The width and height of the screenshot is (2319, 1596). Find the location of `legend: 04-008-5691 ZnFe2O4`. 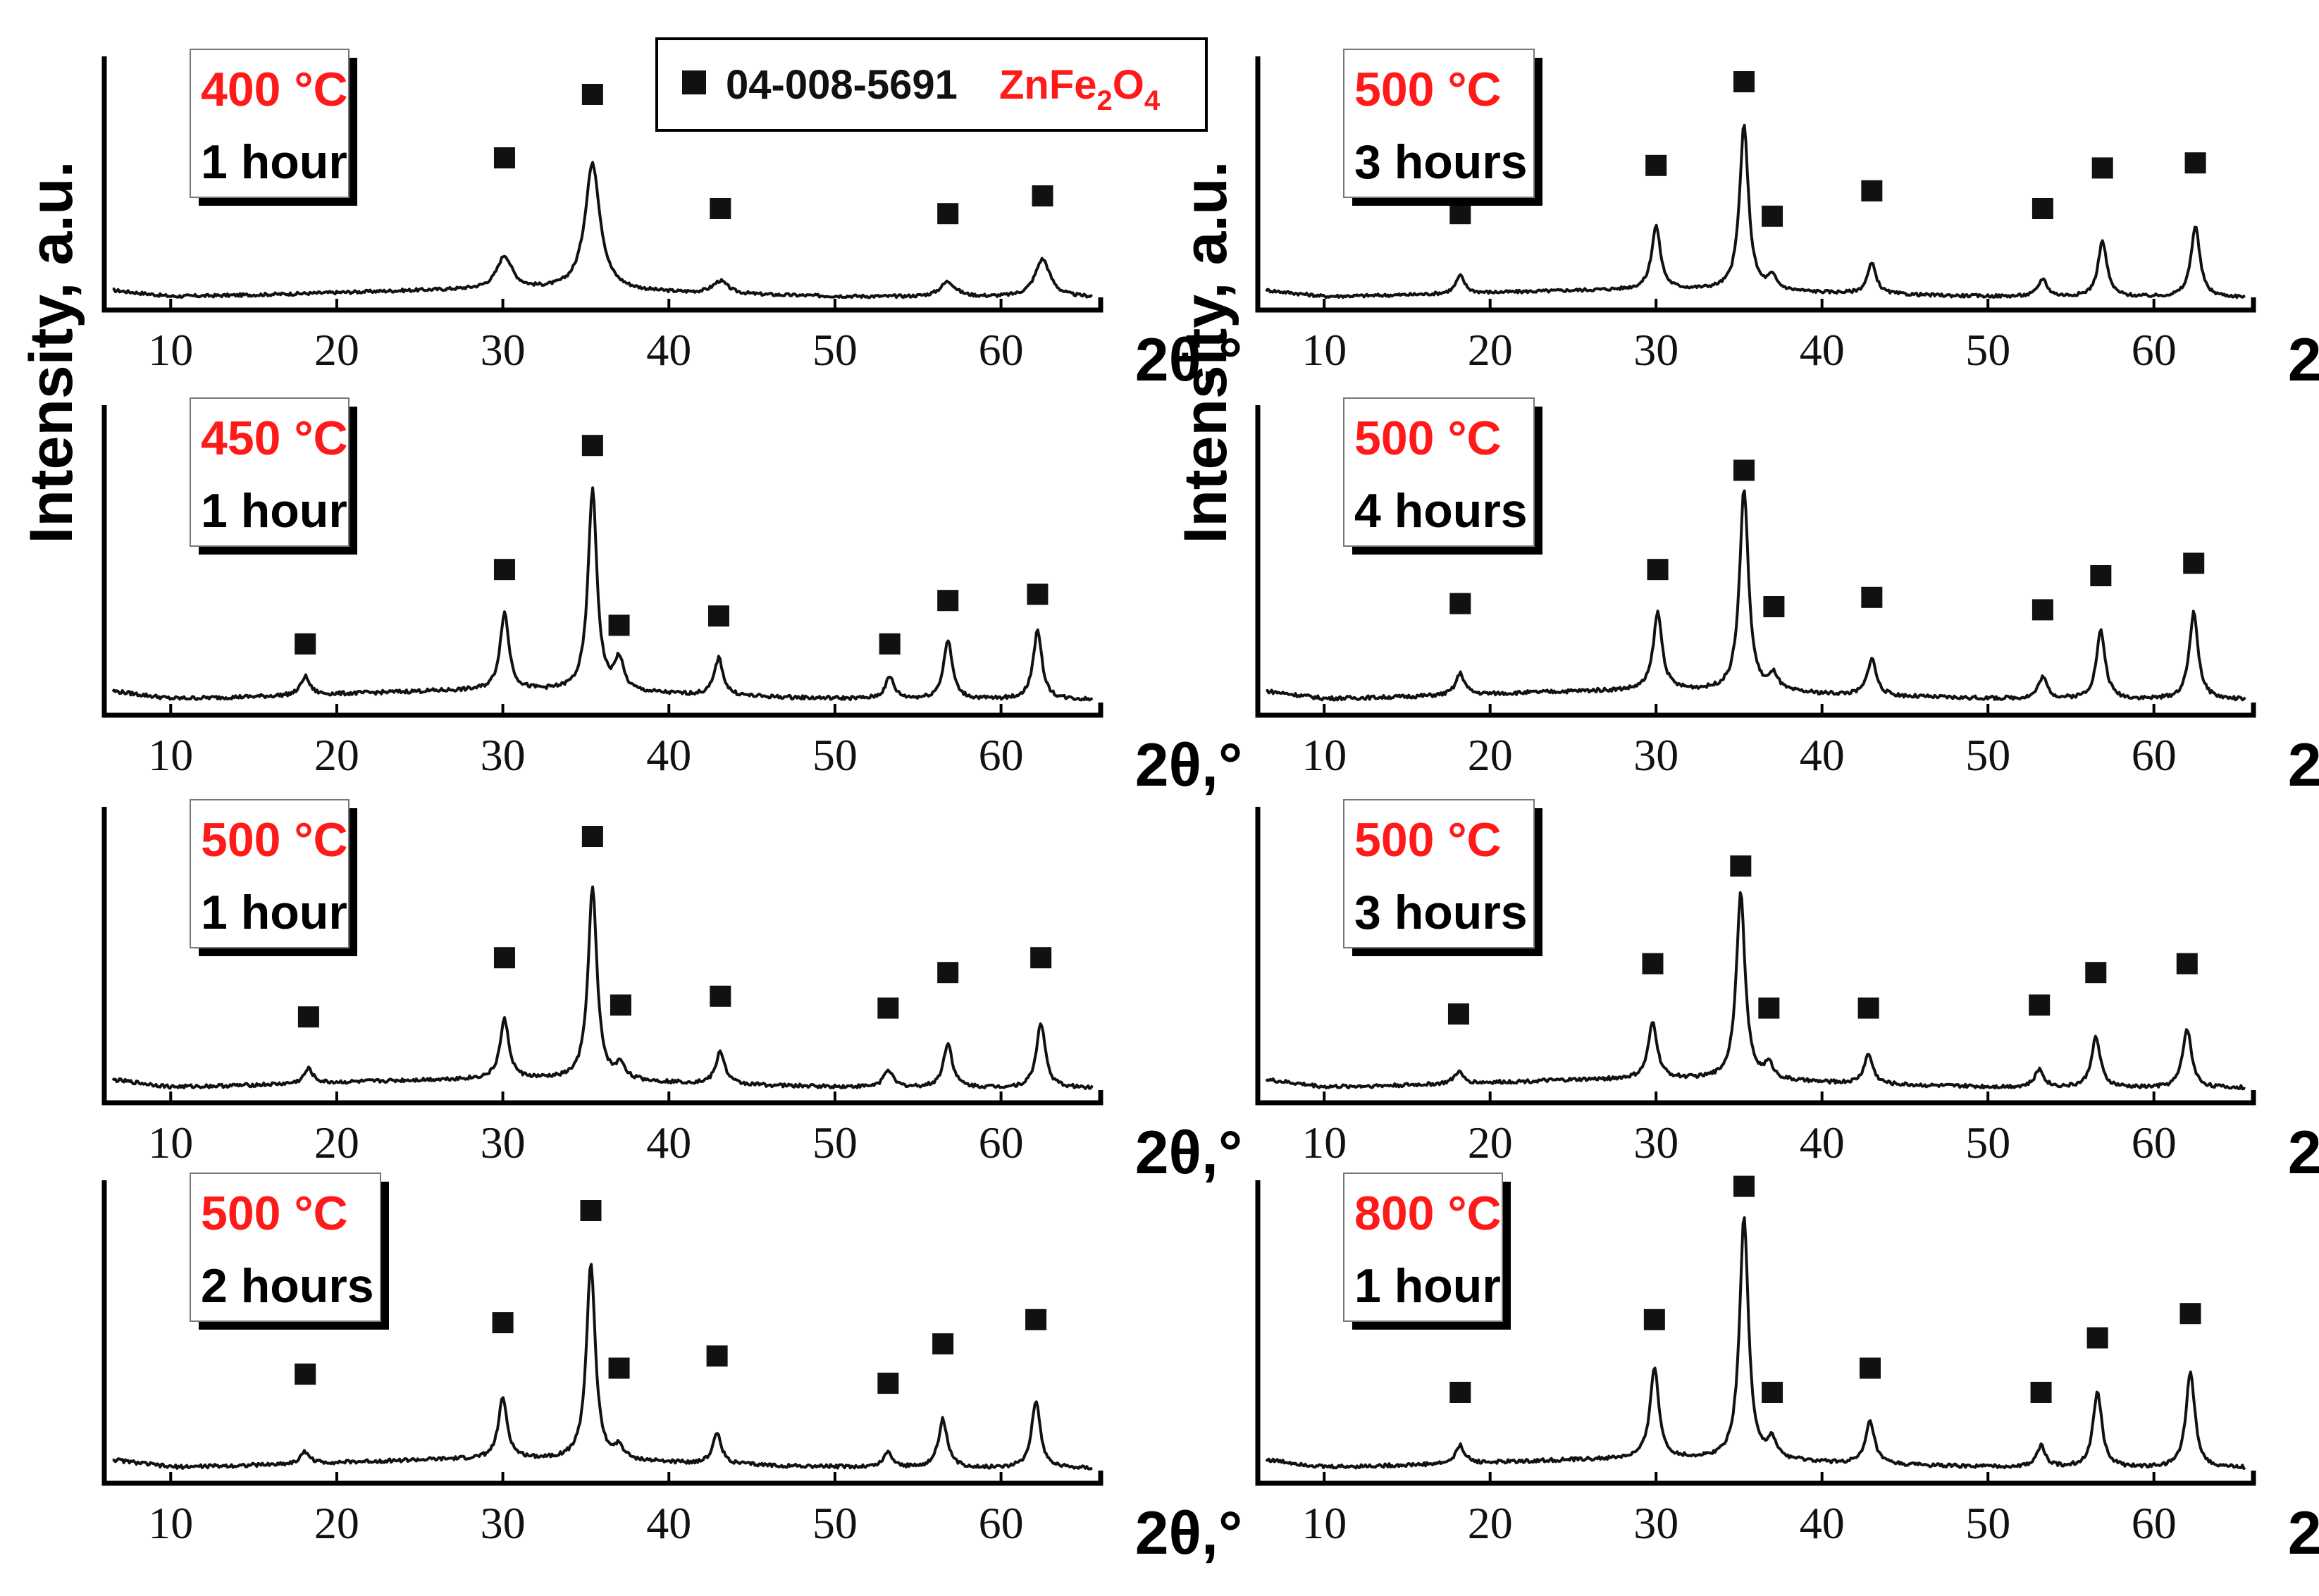

legend: 04-008-5691 ZnFe2O4 is located at coordinates (931, 84).